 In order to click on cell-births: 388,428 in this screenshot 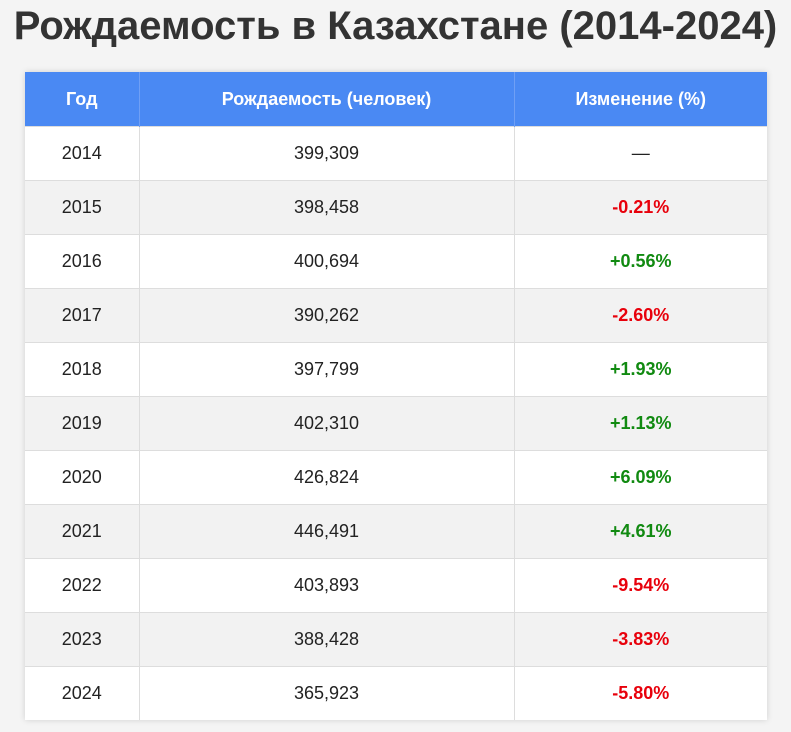, I will do `click(327, 639)`.